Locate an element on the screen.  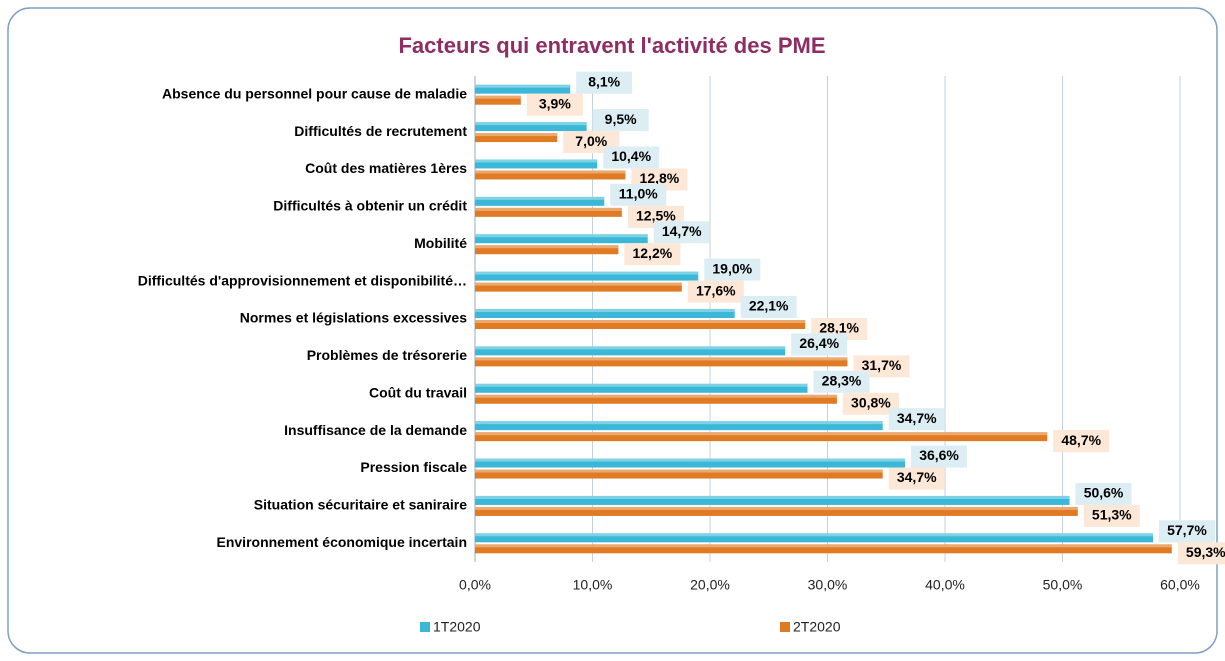
value-label: 22,1% is located at coordinates (769, 306).